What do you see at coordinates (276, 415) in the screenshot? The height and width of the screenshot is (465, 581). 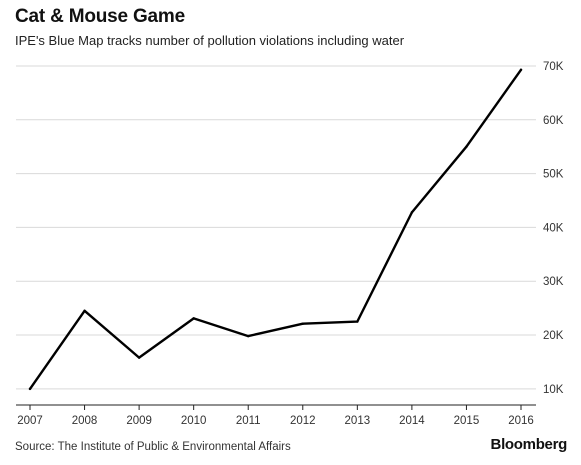 I see `x-axis: 2007 2008 2009 2010 2011 2012 2013 2014 2015 2016` at bounding box center [276, 415].